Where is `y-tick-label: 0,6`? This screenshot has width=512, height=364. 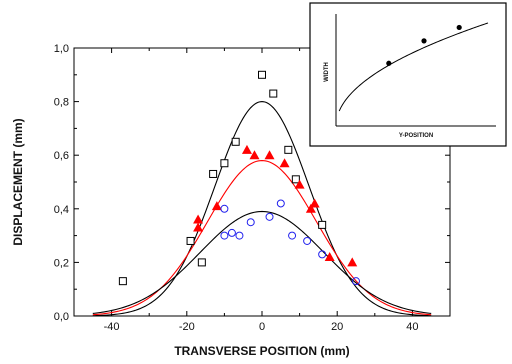 y-tick-label: 0,6 is located at coordinates (61, 156).